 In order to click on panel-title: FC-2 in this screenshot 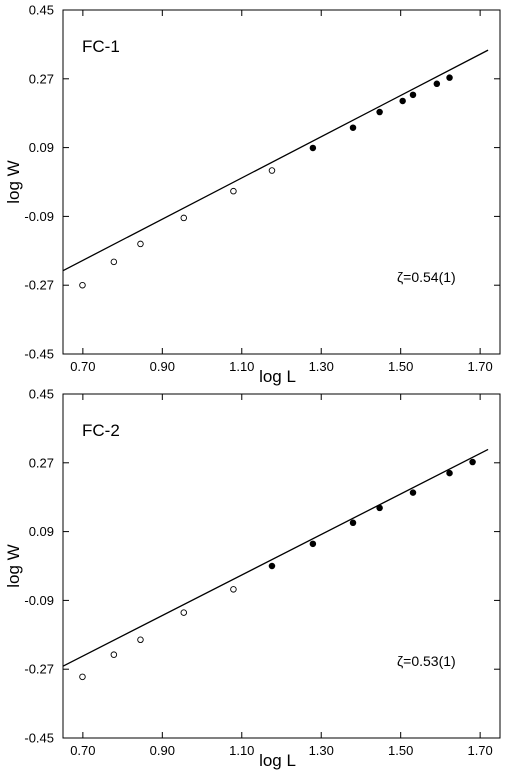, I will do `click(101, 430)`.